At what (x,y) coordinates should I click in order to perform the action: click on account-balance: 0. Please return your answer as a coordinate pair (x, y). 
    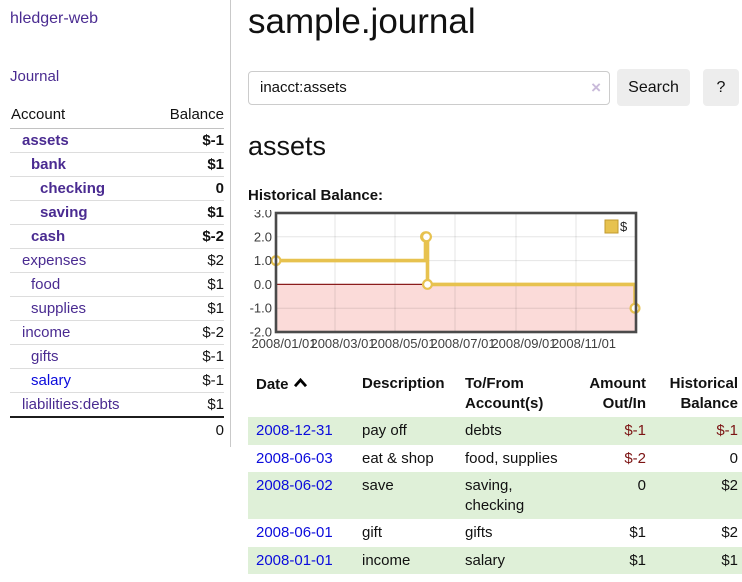
    Looking at the image, I should click on (188, 188).